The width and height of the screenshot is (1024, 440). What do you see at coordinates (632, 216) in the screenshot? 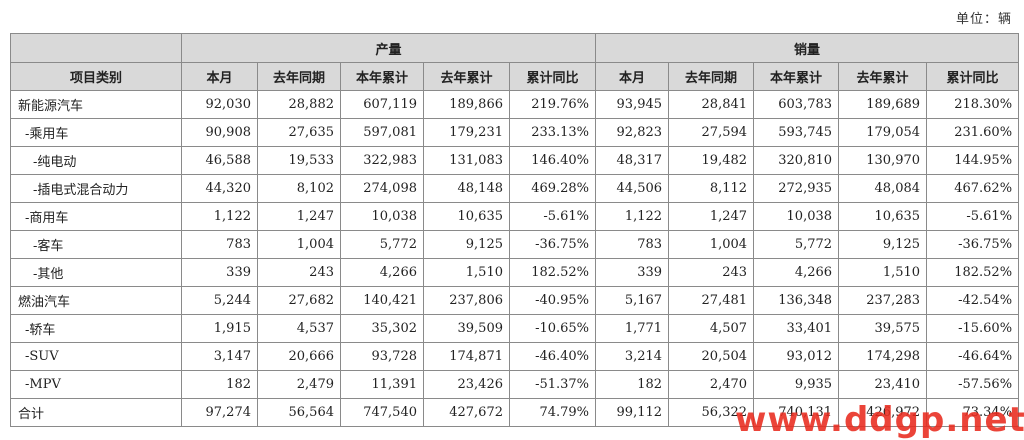
I see `sales-value-cell: 1,122` at bounding box center [632, 216].